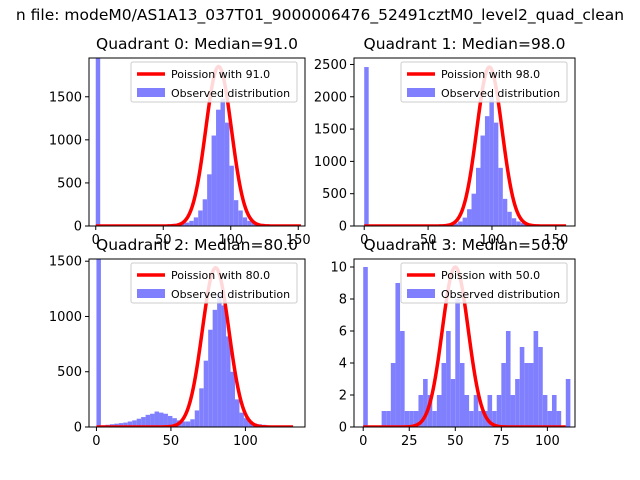 This screenshot has height=480, width=640. I want to click on y-tick-label: 4, so click(343, 364).